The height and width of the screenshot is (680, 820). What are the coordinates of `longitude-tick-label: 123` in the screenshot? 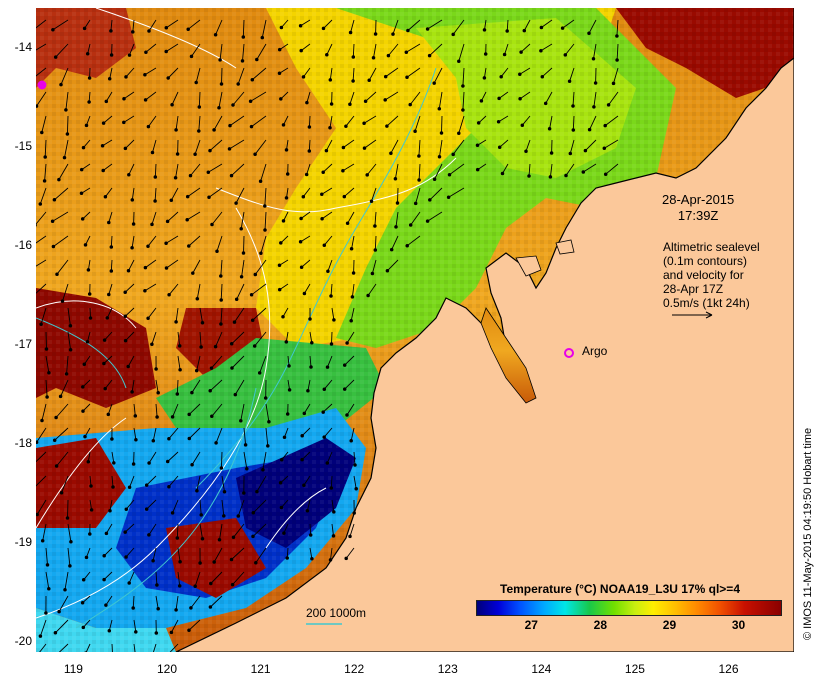 It's located at (447, 669).